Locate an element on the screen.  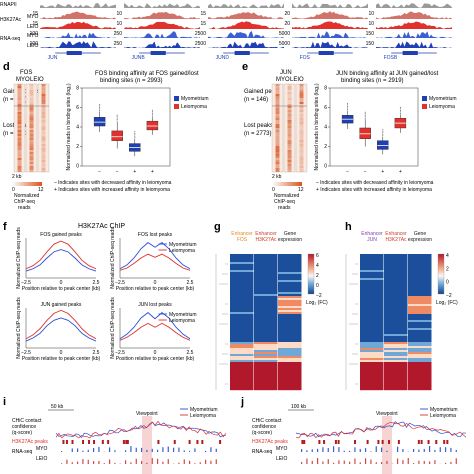
chic-line is located at coordinates (381, 429).